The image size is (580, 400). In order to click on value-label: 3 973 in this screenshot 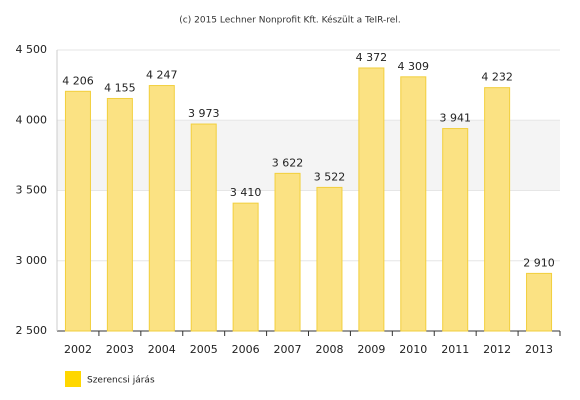, I will do `click(204, 113)`.